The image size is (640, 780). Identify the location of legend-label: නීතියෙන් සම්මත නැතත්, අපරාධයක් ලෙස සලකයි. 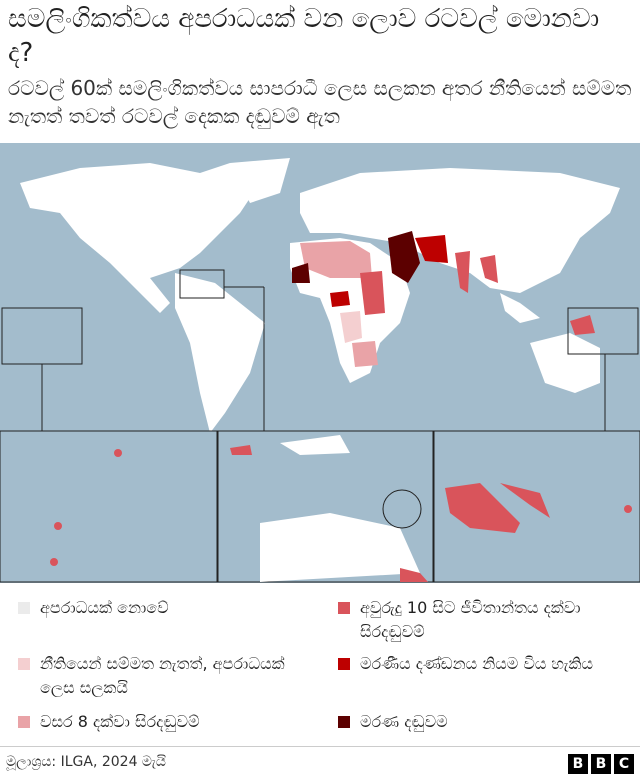
(162, 675).